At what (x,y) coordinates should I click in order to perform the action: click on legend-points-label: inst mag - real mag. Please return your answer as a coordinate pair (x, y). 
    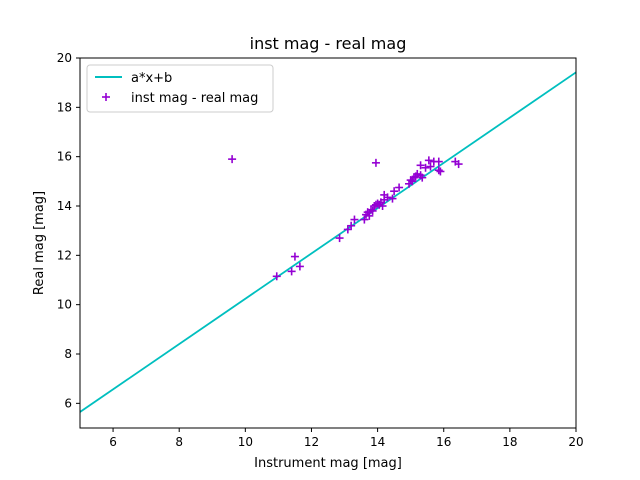
    Looking at the image, I should click on (194, 98).